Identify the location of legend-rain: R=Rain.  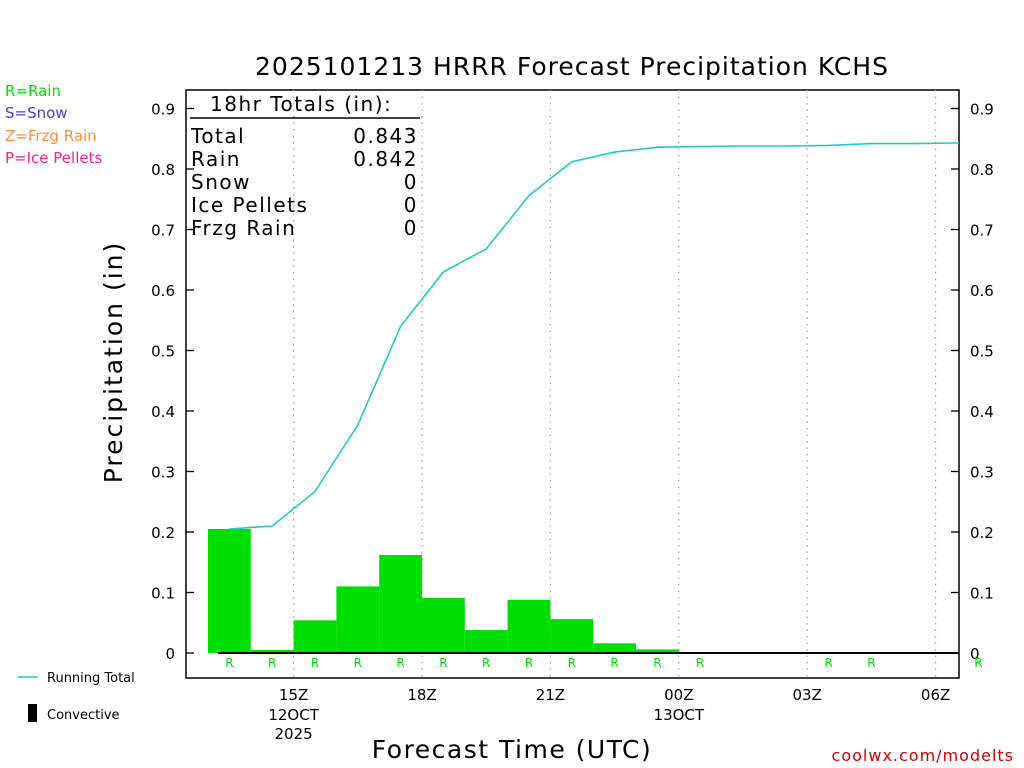
(33, 91).